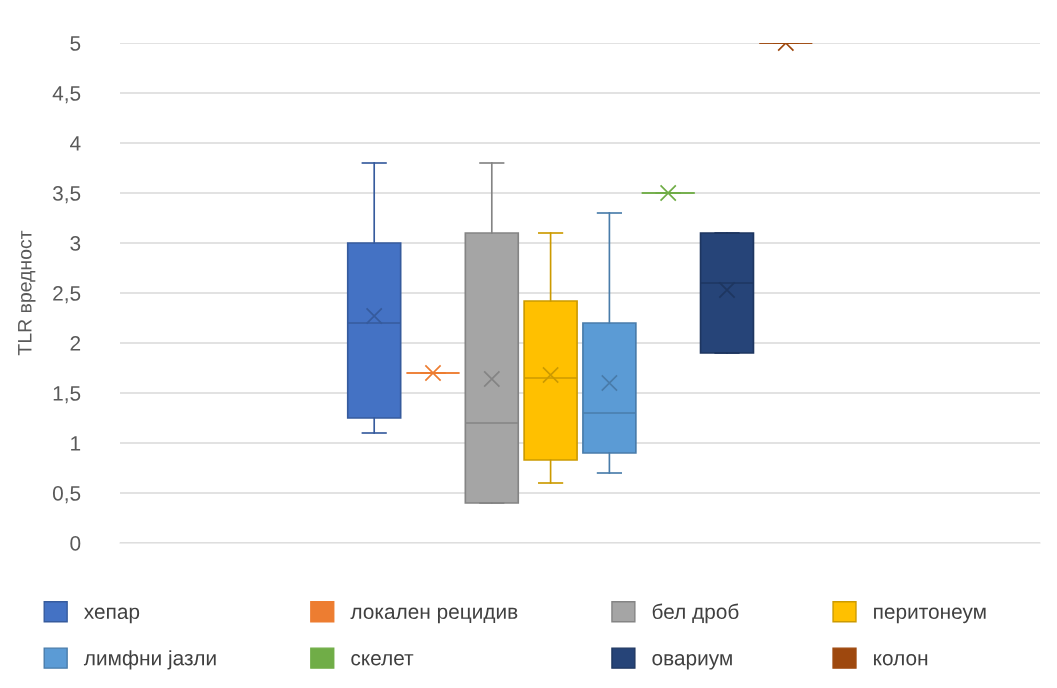  What do you see at coordinates (75, 243) in the screenshot?
I see `y-tick-label: 3` at bounding box center [75, 243].